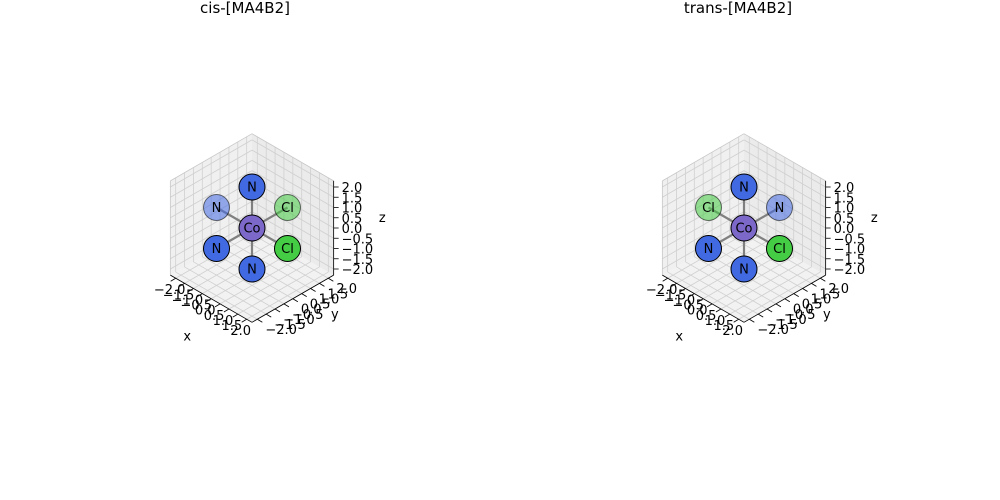  Describe the element at coordinates (346, 289) in the screenshot. I see `y-tick-label: 2.0` at that location.